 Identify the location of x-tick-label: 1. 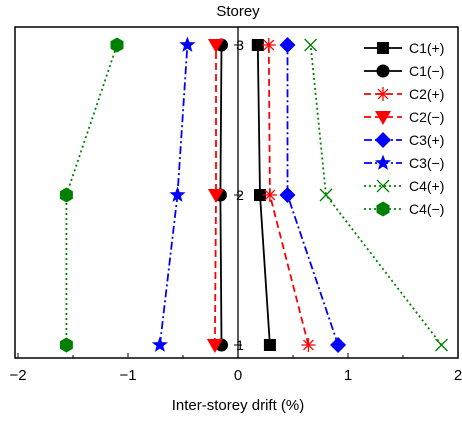
(348, 375).